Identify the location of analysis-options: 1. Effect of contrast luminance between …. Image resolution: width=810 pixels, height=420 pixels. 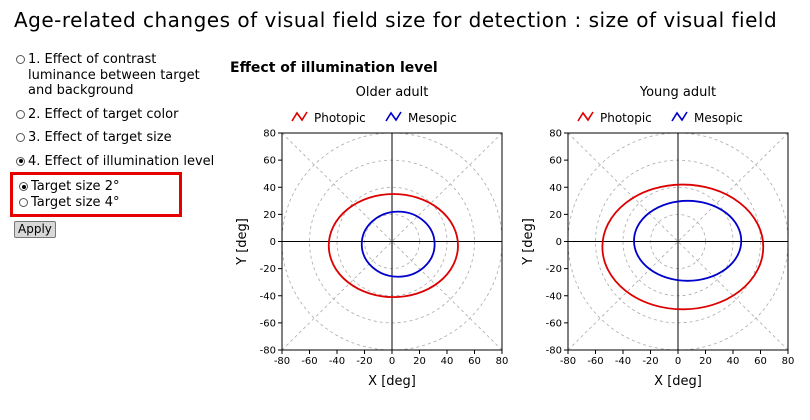
(119, 114).